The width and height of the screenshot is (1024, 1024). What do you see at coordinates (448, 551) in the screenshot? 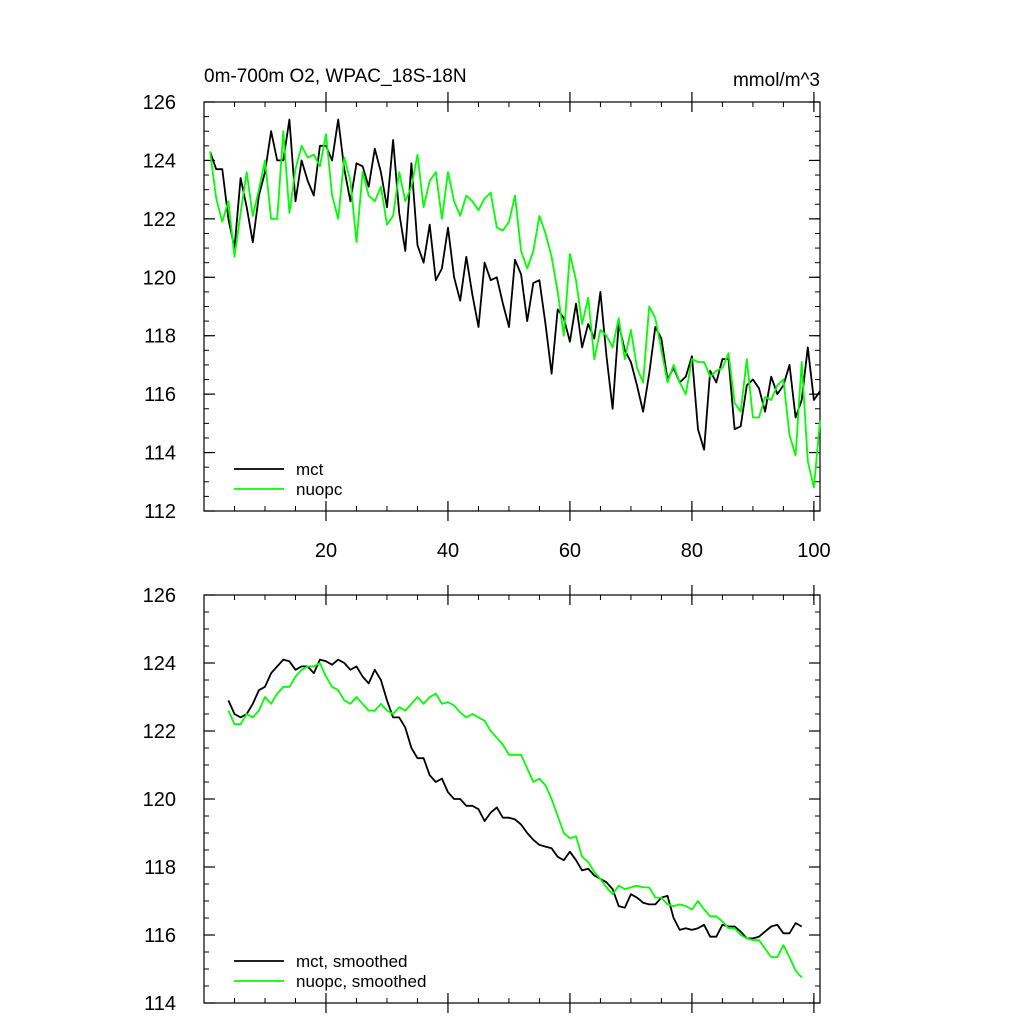
I see `x-tick-label: 40` at bounding box center [448, 551].